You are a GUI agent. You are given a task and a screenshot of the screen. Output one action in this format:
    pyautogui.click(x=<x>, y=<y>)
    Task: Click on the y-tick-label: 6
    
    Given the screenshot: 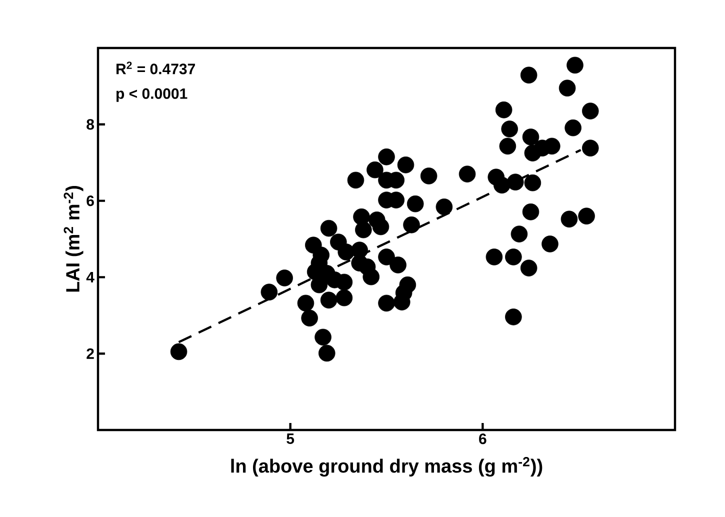 What is the action you would take?
    pyautogui.click(x=90, y=200)
    